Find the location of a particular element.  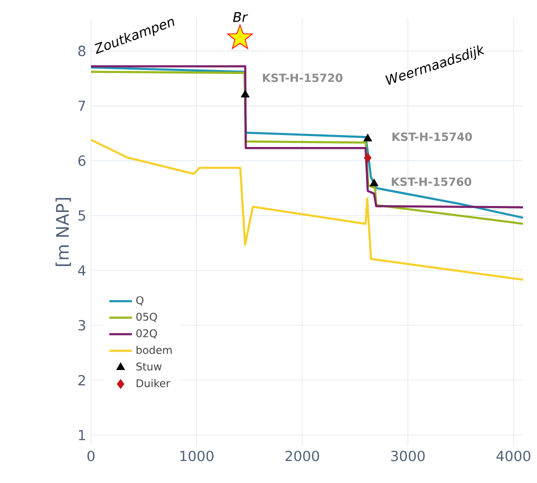

annotation: KST-H-15760 is located at coordinates (432, 181).